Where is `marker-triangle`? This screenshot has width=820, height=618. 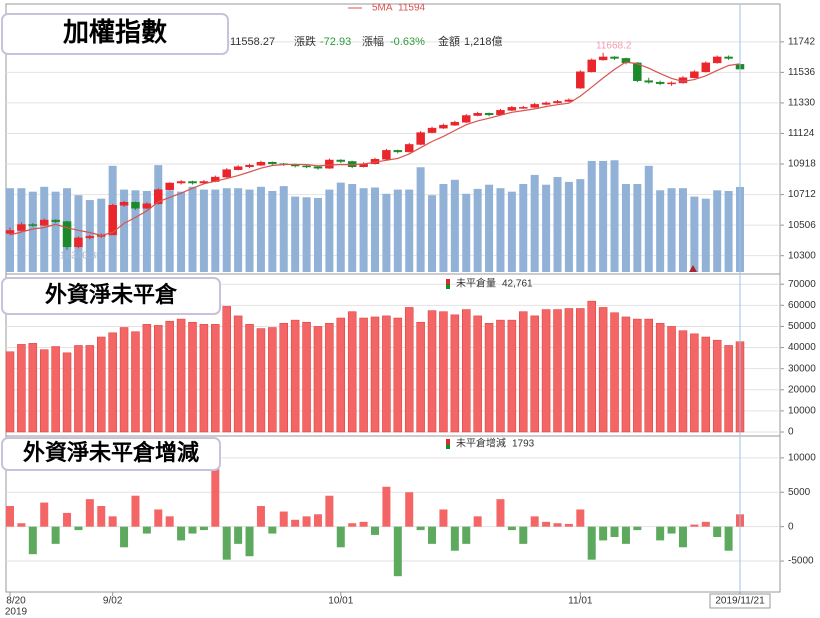
marker-triangle is located at coordinates (693, 268).